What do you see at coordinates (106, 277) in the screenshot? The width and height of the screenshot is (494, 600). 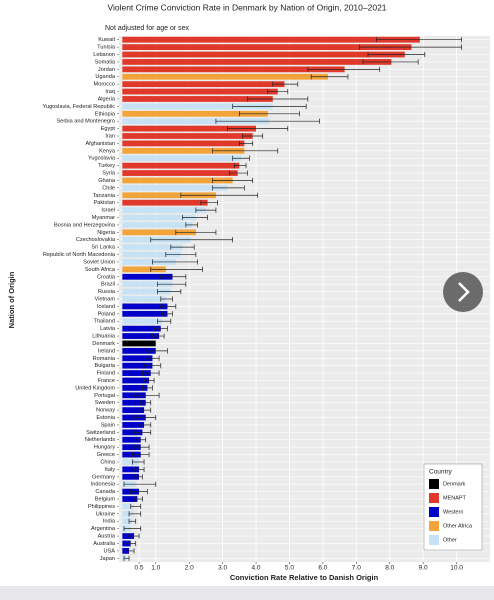 I see `y-tick-label: Croatia` at bounding box center [106, 277].